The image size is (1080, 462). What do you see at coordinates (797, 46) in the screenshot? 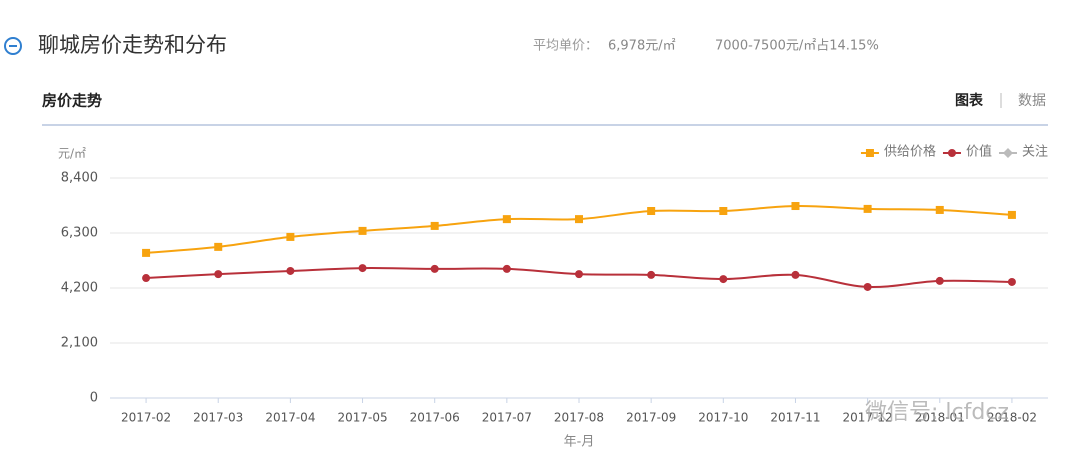
I see `range-share: 7000-7500元/㎡占14.15%` at bounding box center [797, 46].